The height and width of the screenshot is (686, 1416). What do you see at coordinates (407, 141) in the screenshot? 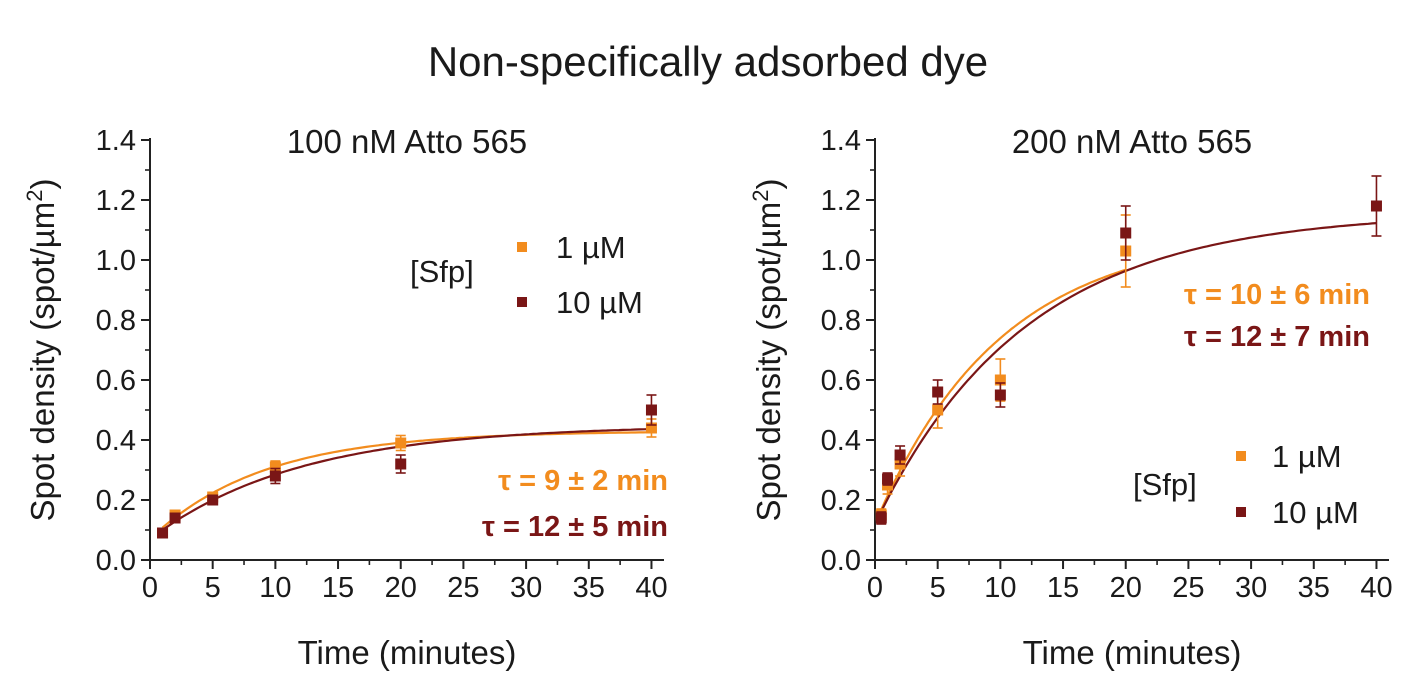
I see `chart-title: 100 nM Atto 565` at bounding box center [407, 141].